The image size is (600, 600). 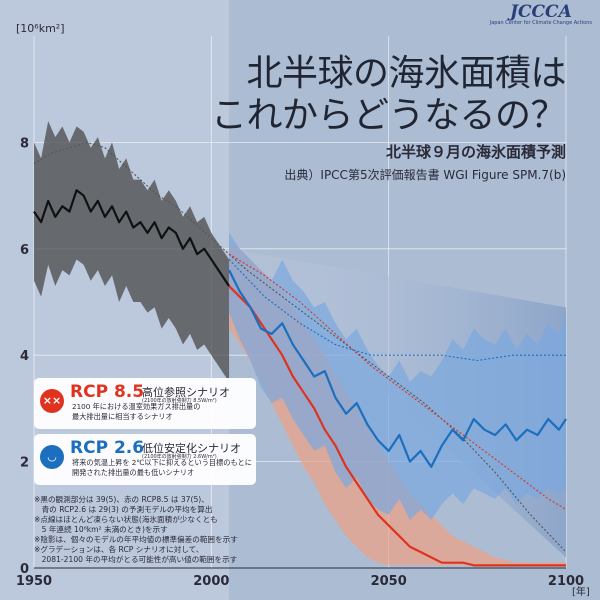 I want to click on note-line: ※グラデーションは、各 RCP シナリオに対して、, so click(x=119, y=549).